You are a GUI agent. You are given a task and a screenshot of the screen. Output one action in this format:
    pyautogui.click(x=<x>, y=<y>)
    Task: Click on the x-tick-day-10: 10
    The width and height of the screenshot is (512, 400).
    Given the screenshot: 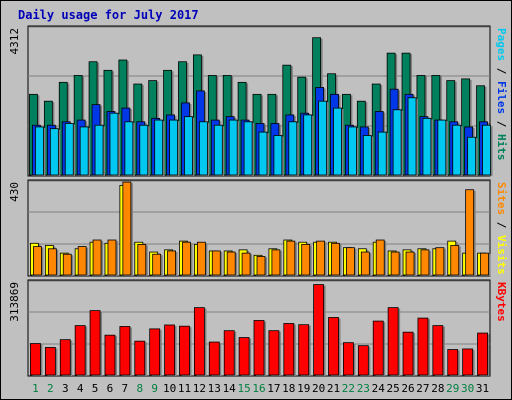 What is the action you would take?
    pyautogui.click(x=169, y=388)
    